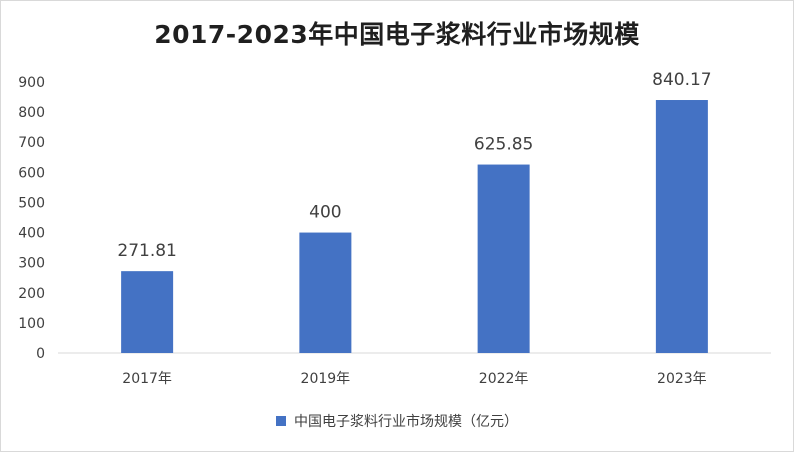  What do you see at coordinates (31, 324) in the screenshot?
I see `y-tick-label: 100` at bounding box center [31, 324].